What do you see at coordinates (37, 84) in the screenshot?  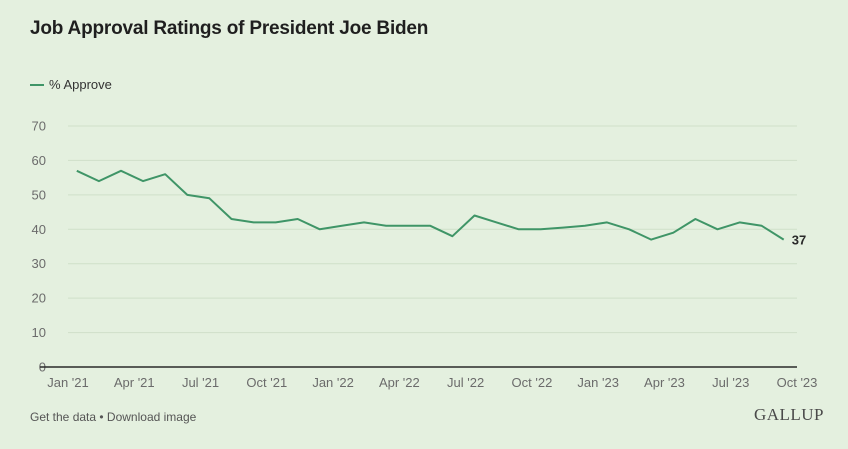 I see `legend-swatch` at bounding box center [37, 84].